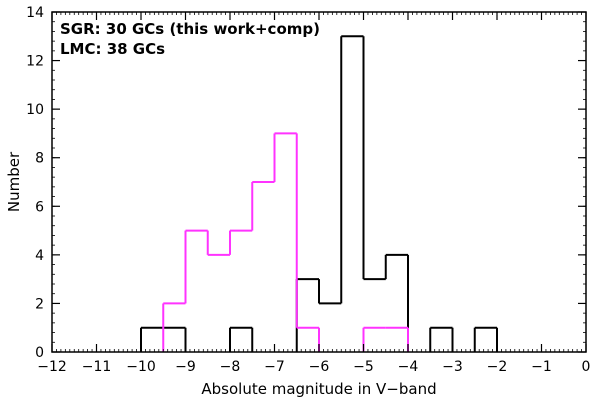 Image resolution: width=600 pixels, height=400 pixels. Describe the element at coordinates (190, 29) in the screenshot. I see `legend-entry-sgr: SGR: 30 GCs (this work+comp)` at that location.